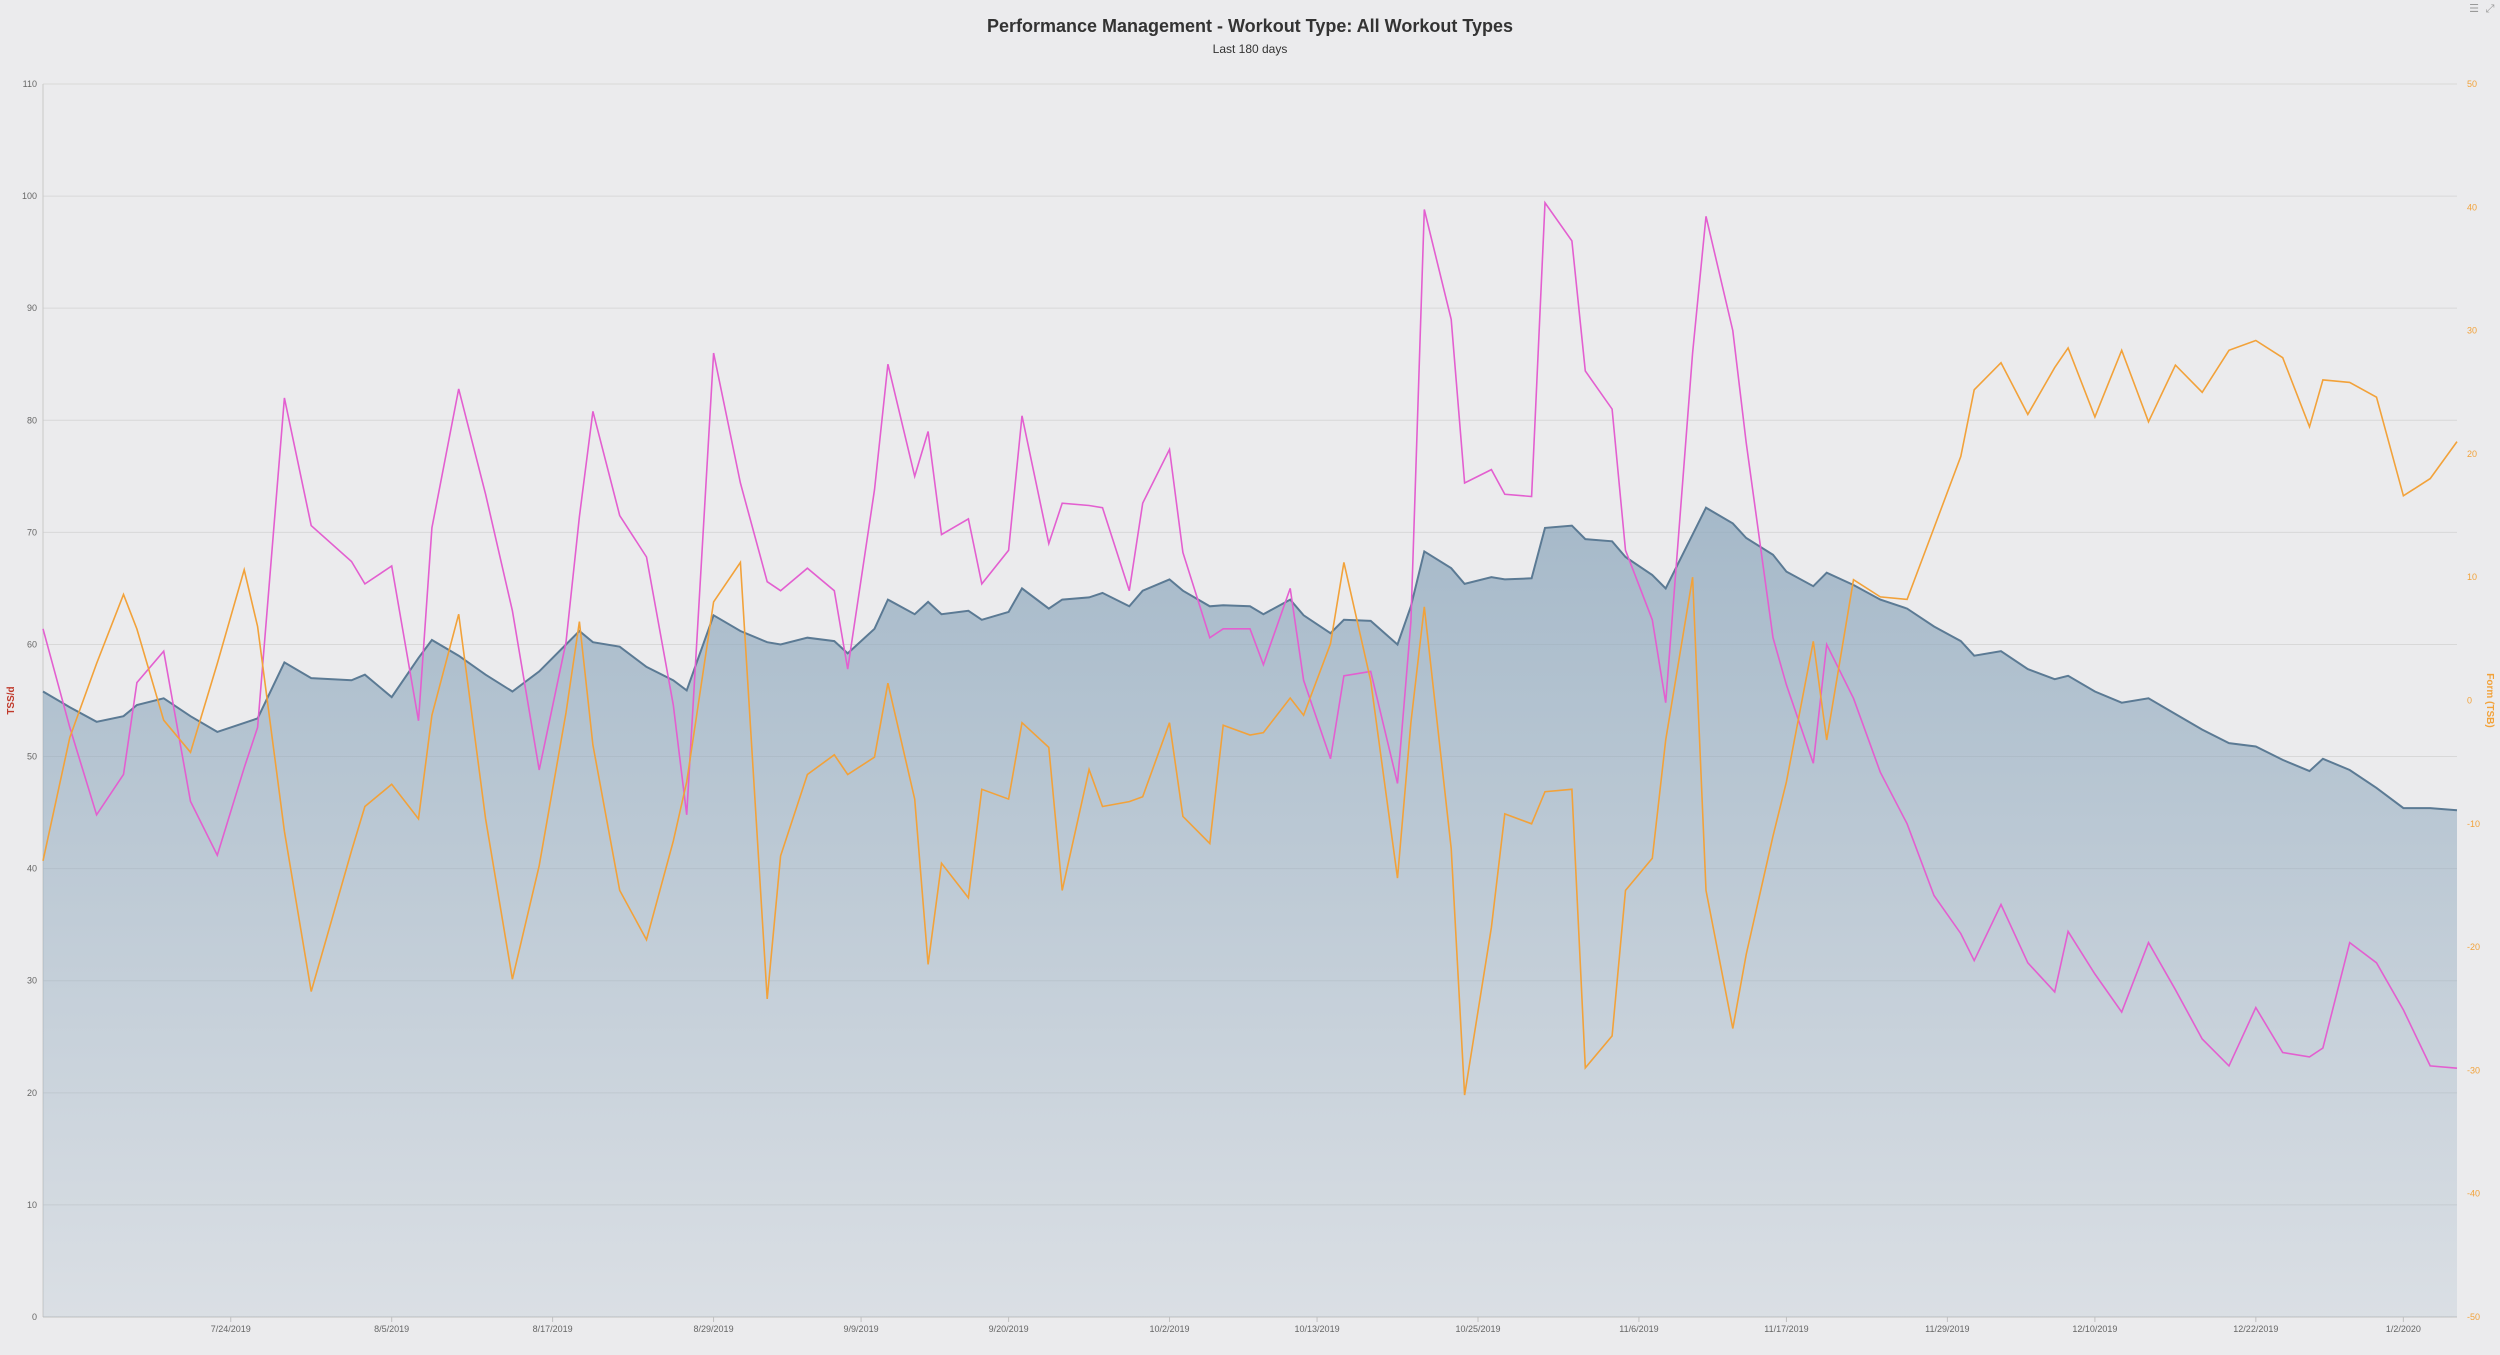  Describe the element at coordinates (2472, 577) in the screenshot. I see `y-right-tick-label: 10` at that location.